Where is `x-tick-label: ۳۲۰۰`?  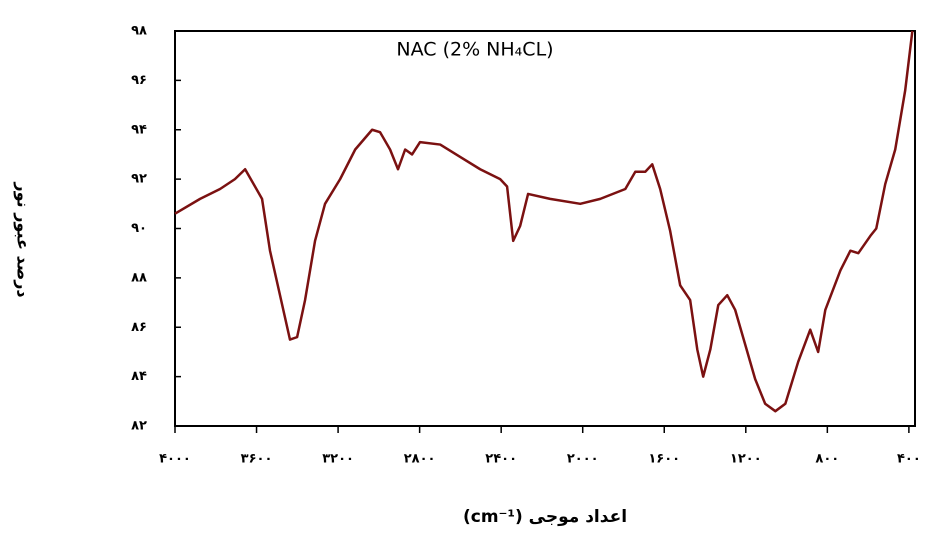
x-tick-label: ۳۲۰۰ is located at coordinates (338, 459).